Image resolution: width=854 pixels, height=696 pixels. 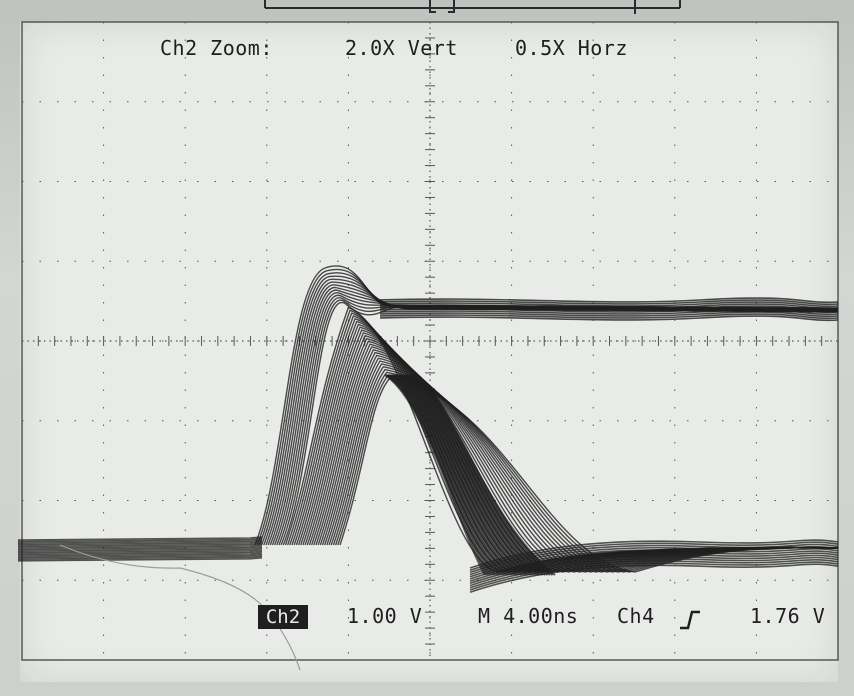 What do you see at coordinates (216, 48) in the screenshot?
I see `zoom-label: Ch2 Zoom:` at bounding box center [216, 48].